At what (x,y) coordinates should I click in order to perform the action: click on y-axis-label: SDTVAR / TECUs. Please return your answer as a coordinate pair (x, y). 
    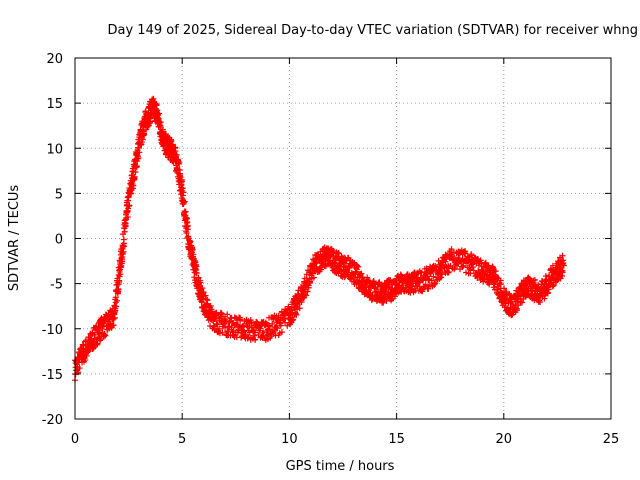
    Looking at the image, I should click on (14, 238).